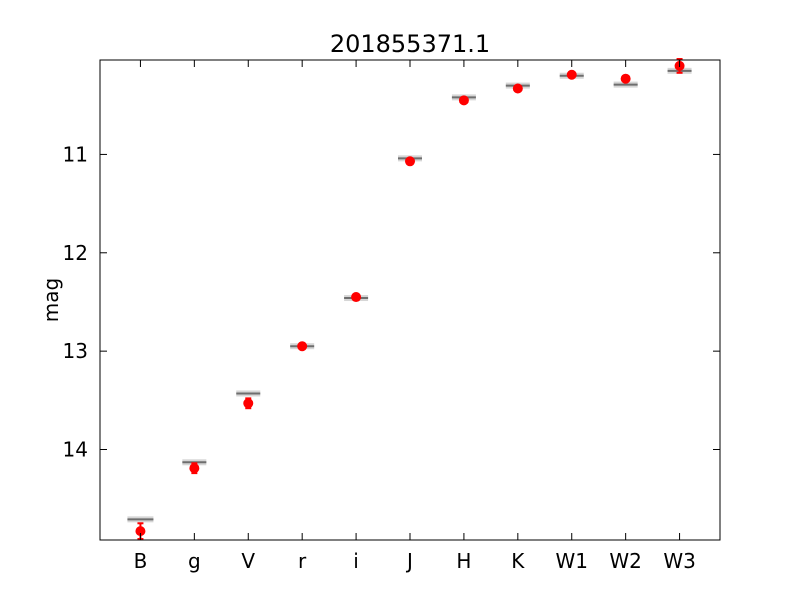 The width and height of the screenshot is (800, 600). What do you see at coordinates (75, 253) in the screenshot?
I see `y-tick-label: 12` at bounding box center [75, 253].